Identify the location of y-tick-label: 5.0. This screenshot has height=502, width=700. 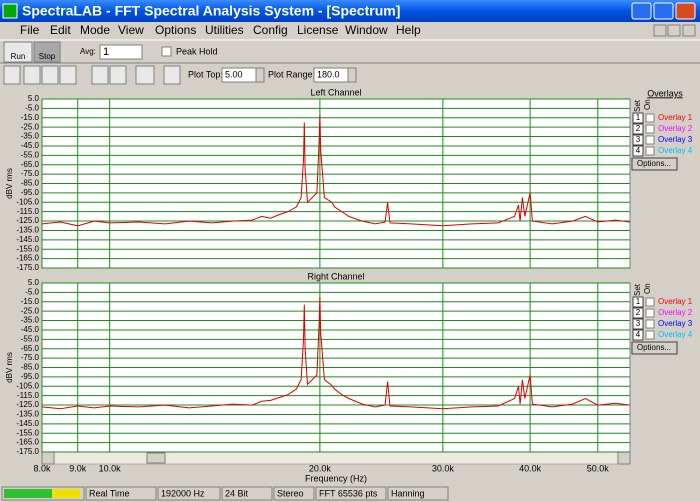
(34, 282).